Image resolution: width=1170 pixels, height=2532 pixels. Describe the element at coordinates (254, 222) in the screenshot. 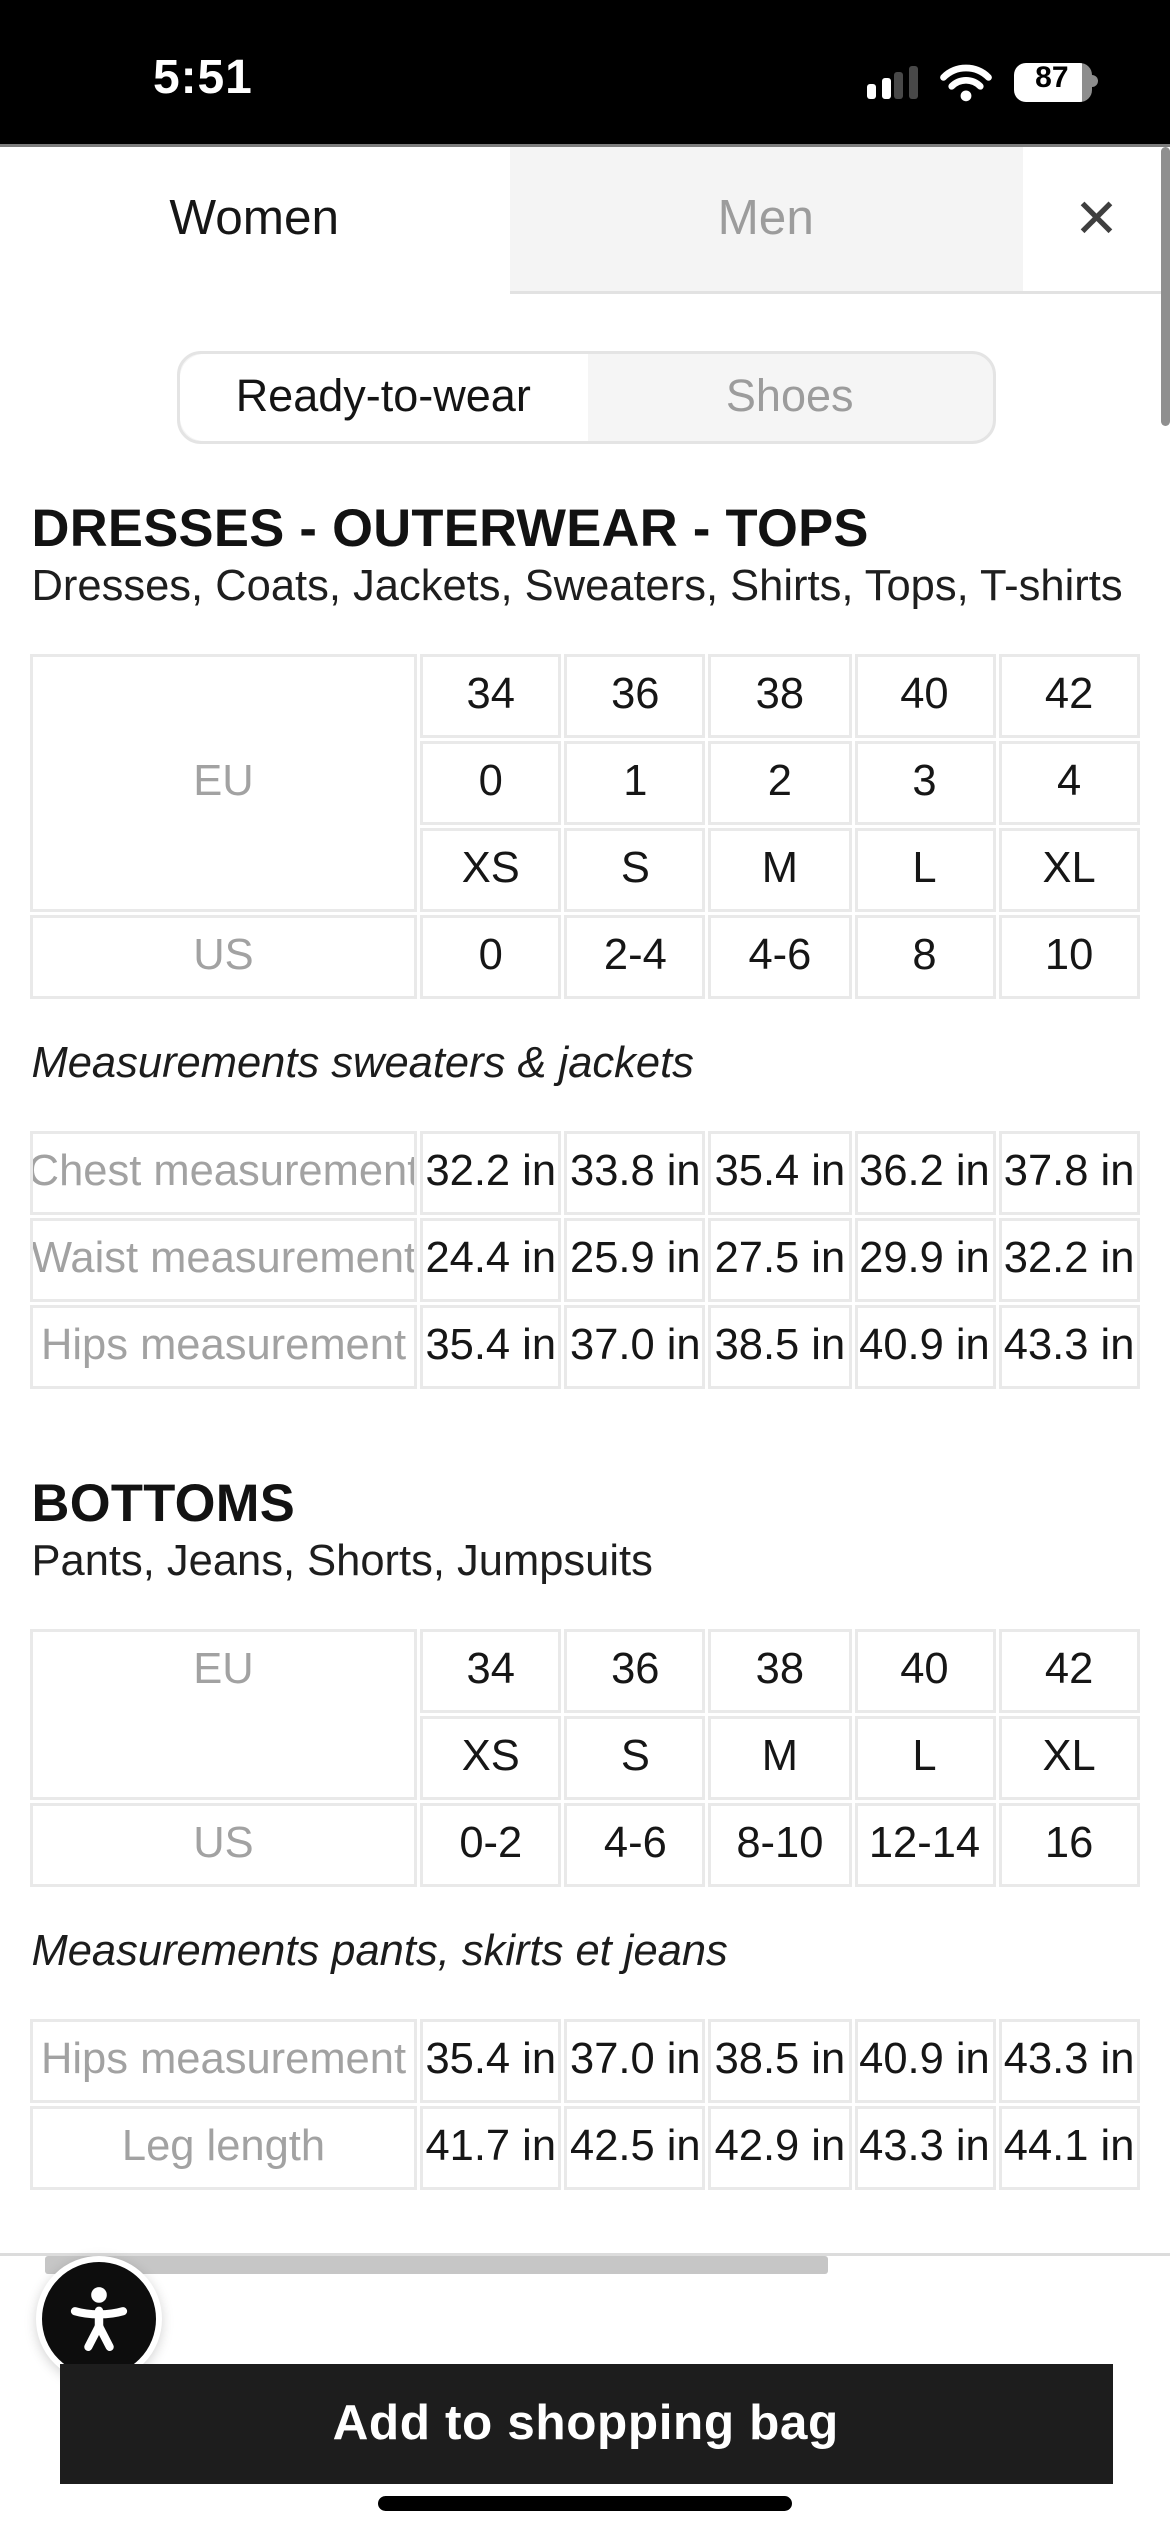

I see `tab-women: Women` at that location.